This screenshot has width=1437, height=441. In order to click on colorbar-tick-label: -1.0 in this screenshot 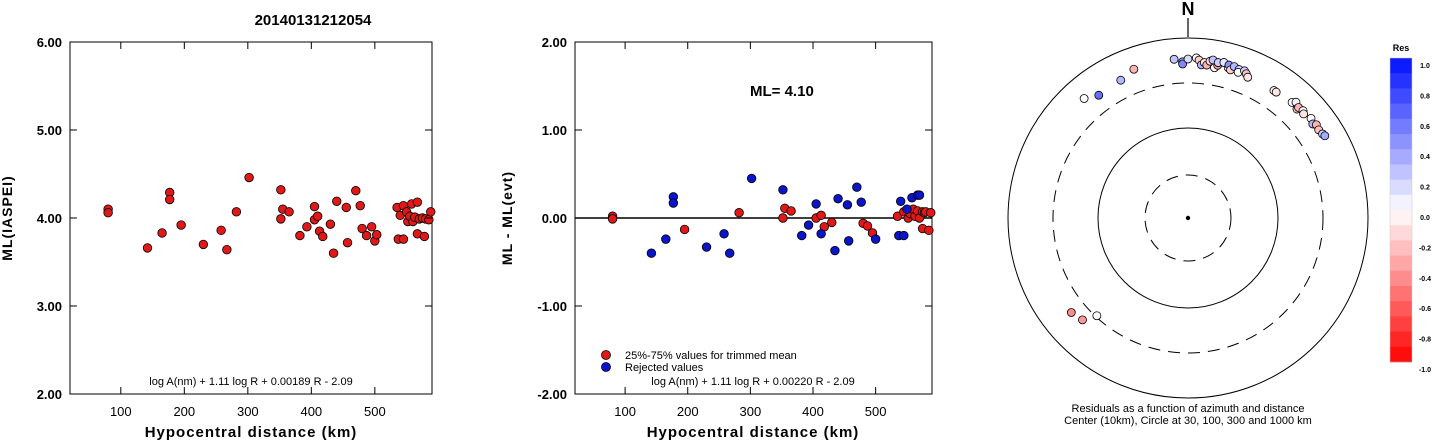, I will do `click(1425, 370)`.